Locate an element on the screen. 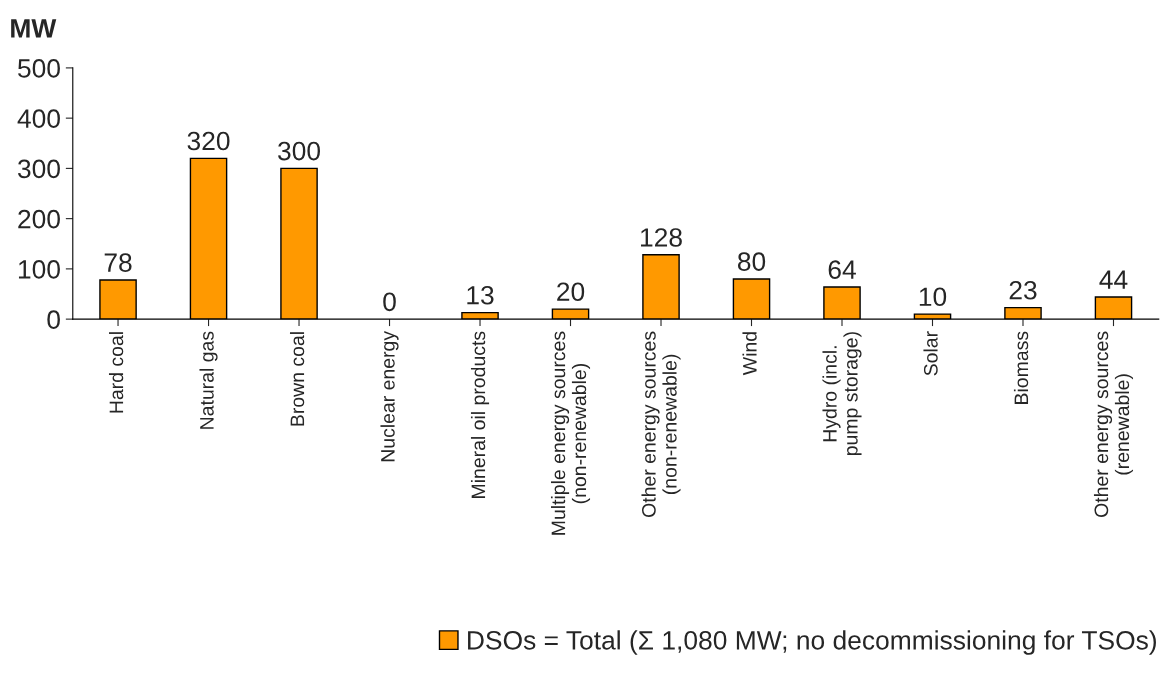 This screenshot has width=1174, height=679. y-tick-label: 200 is located at coordinates (39, 219).